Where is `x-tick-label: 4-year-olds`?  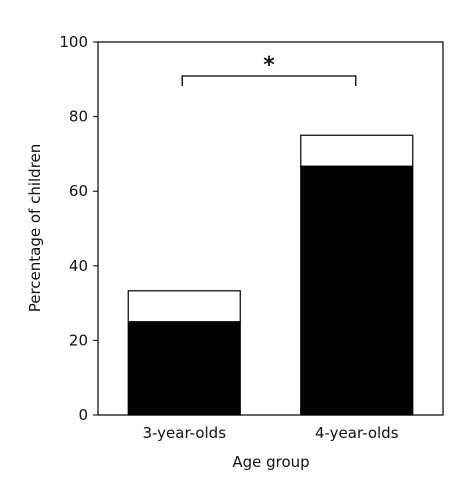
x-tick-label: 4-year-olds is located at coordinates (357, 433).